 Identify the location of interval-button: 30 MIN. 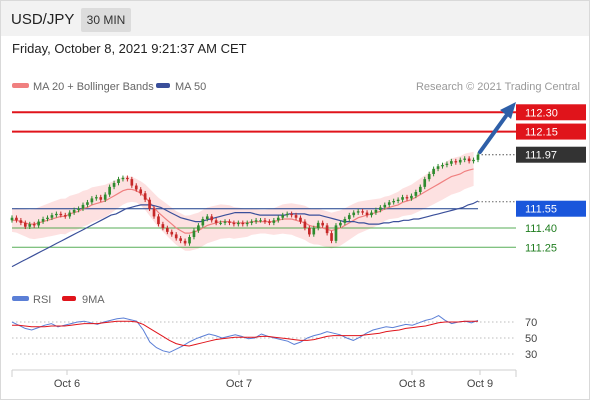
(106, 20).